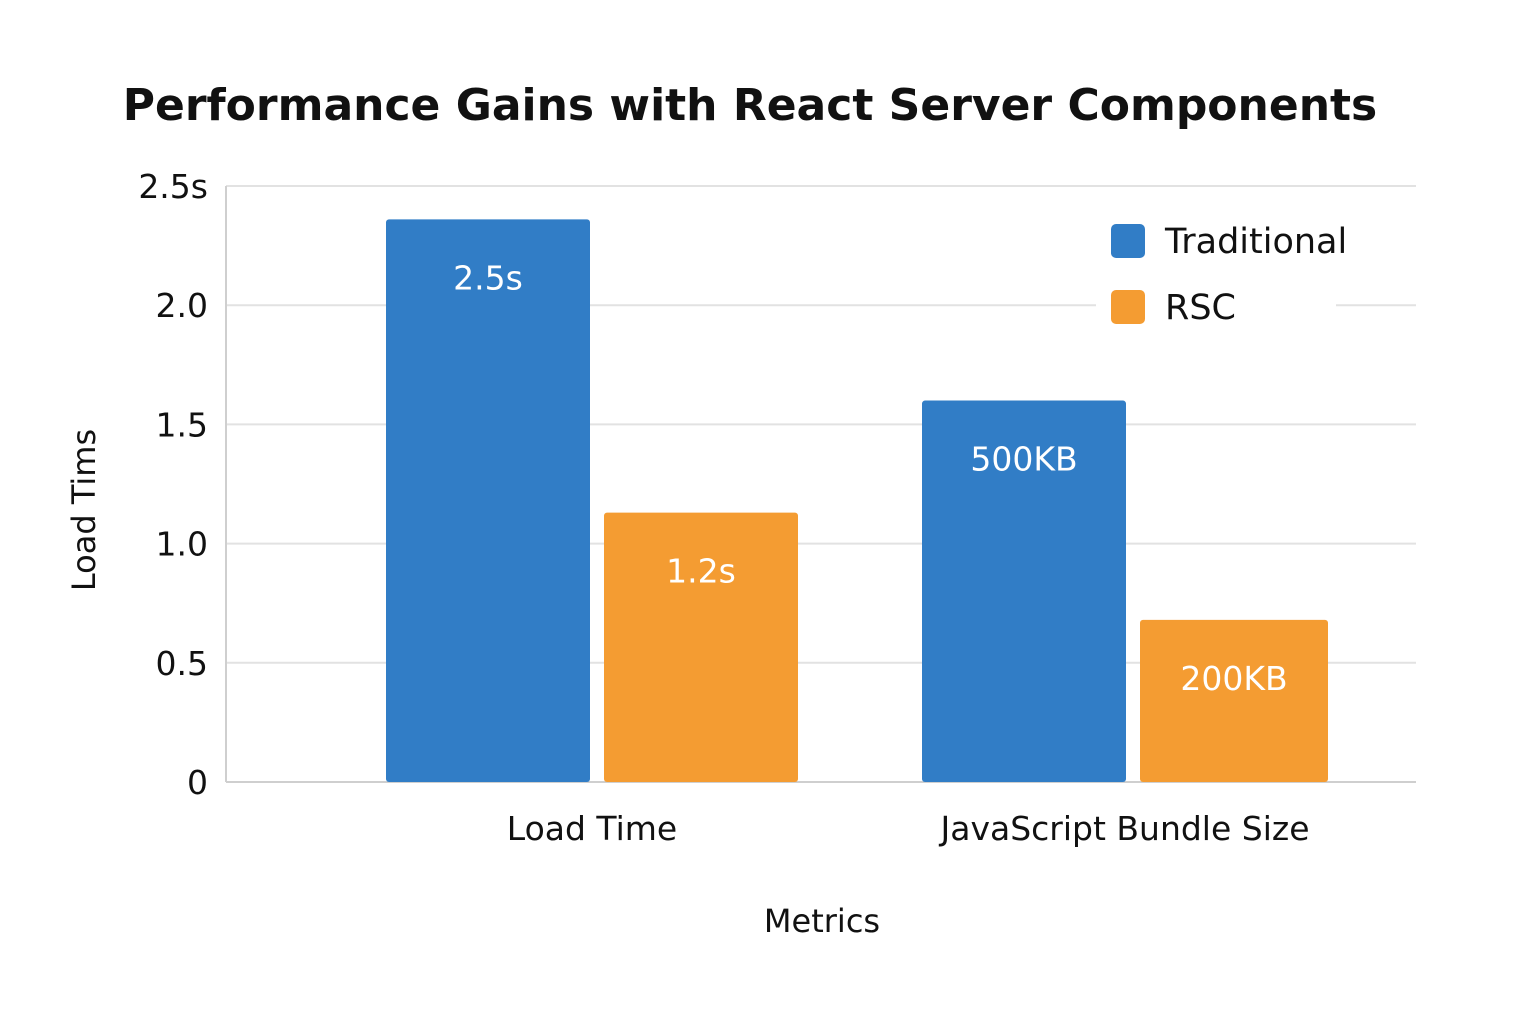 The height and width of the screenshot is (1028, 1536). Describe the element at coordinates (701, 571) in the screenshot. I see `bar-data-label: 1.2s` at that location.